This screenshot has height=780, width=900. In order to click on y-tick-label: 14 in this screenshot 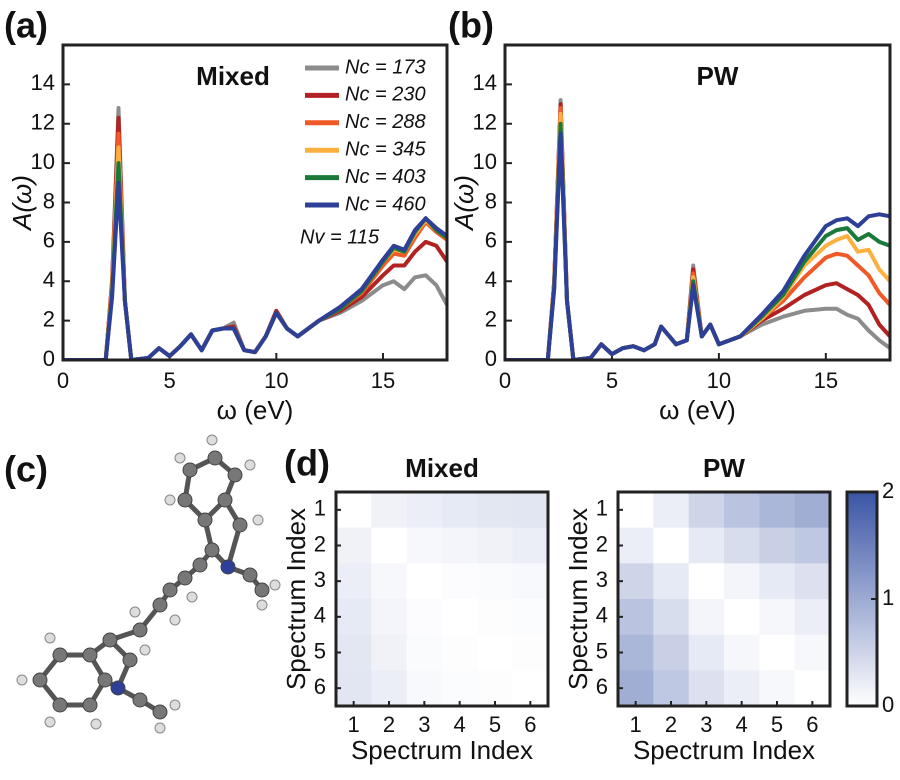, I will do `click(485, 82)`.